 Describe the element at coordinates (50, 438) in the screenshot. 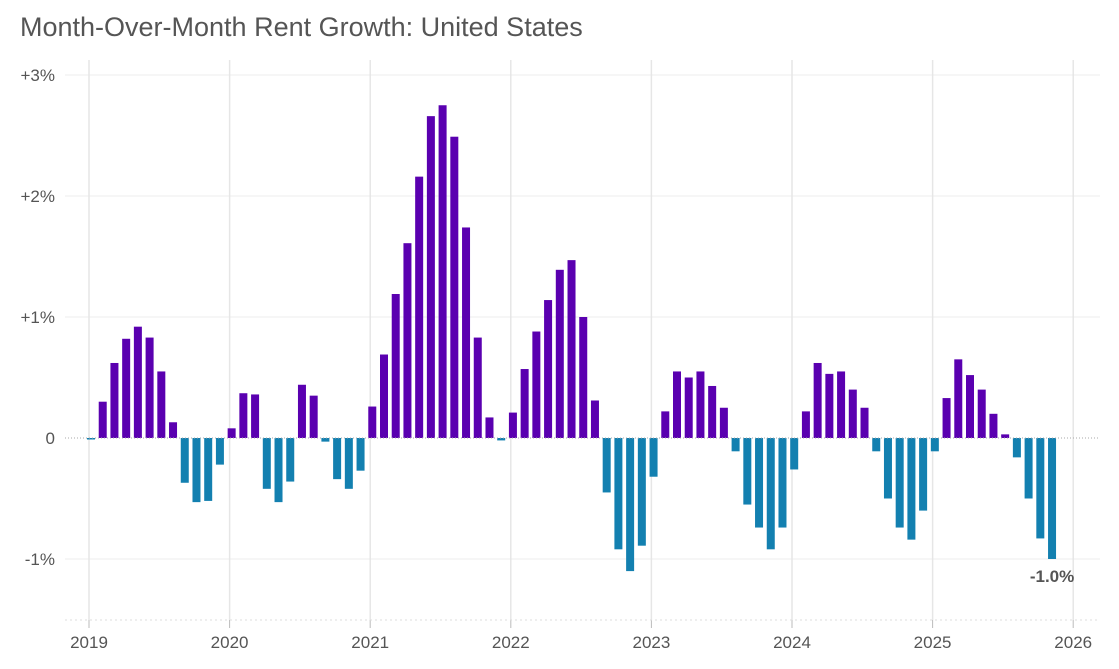

I see `y-tick-label: 0` at that location.